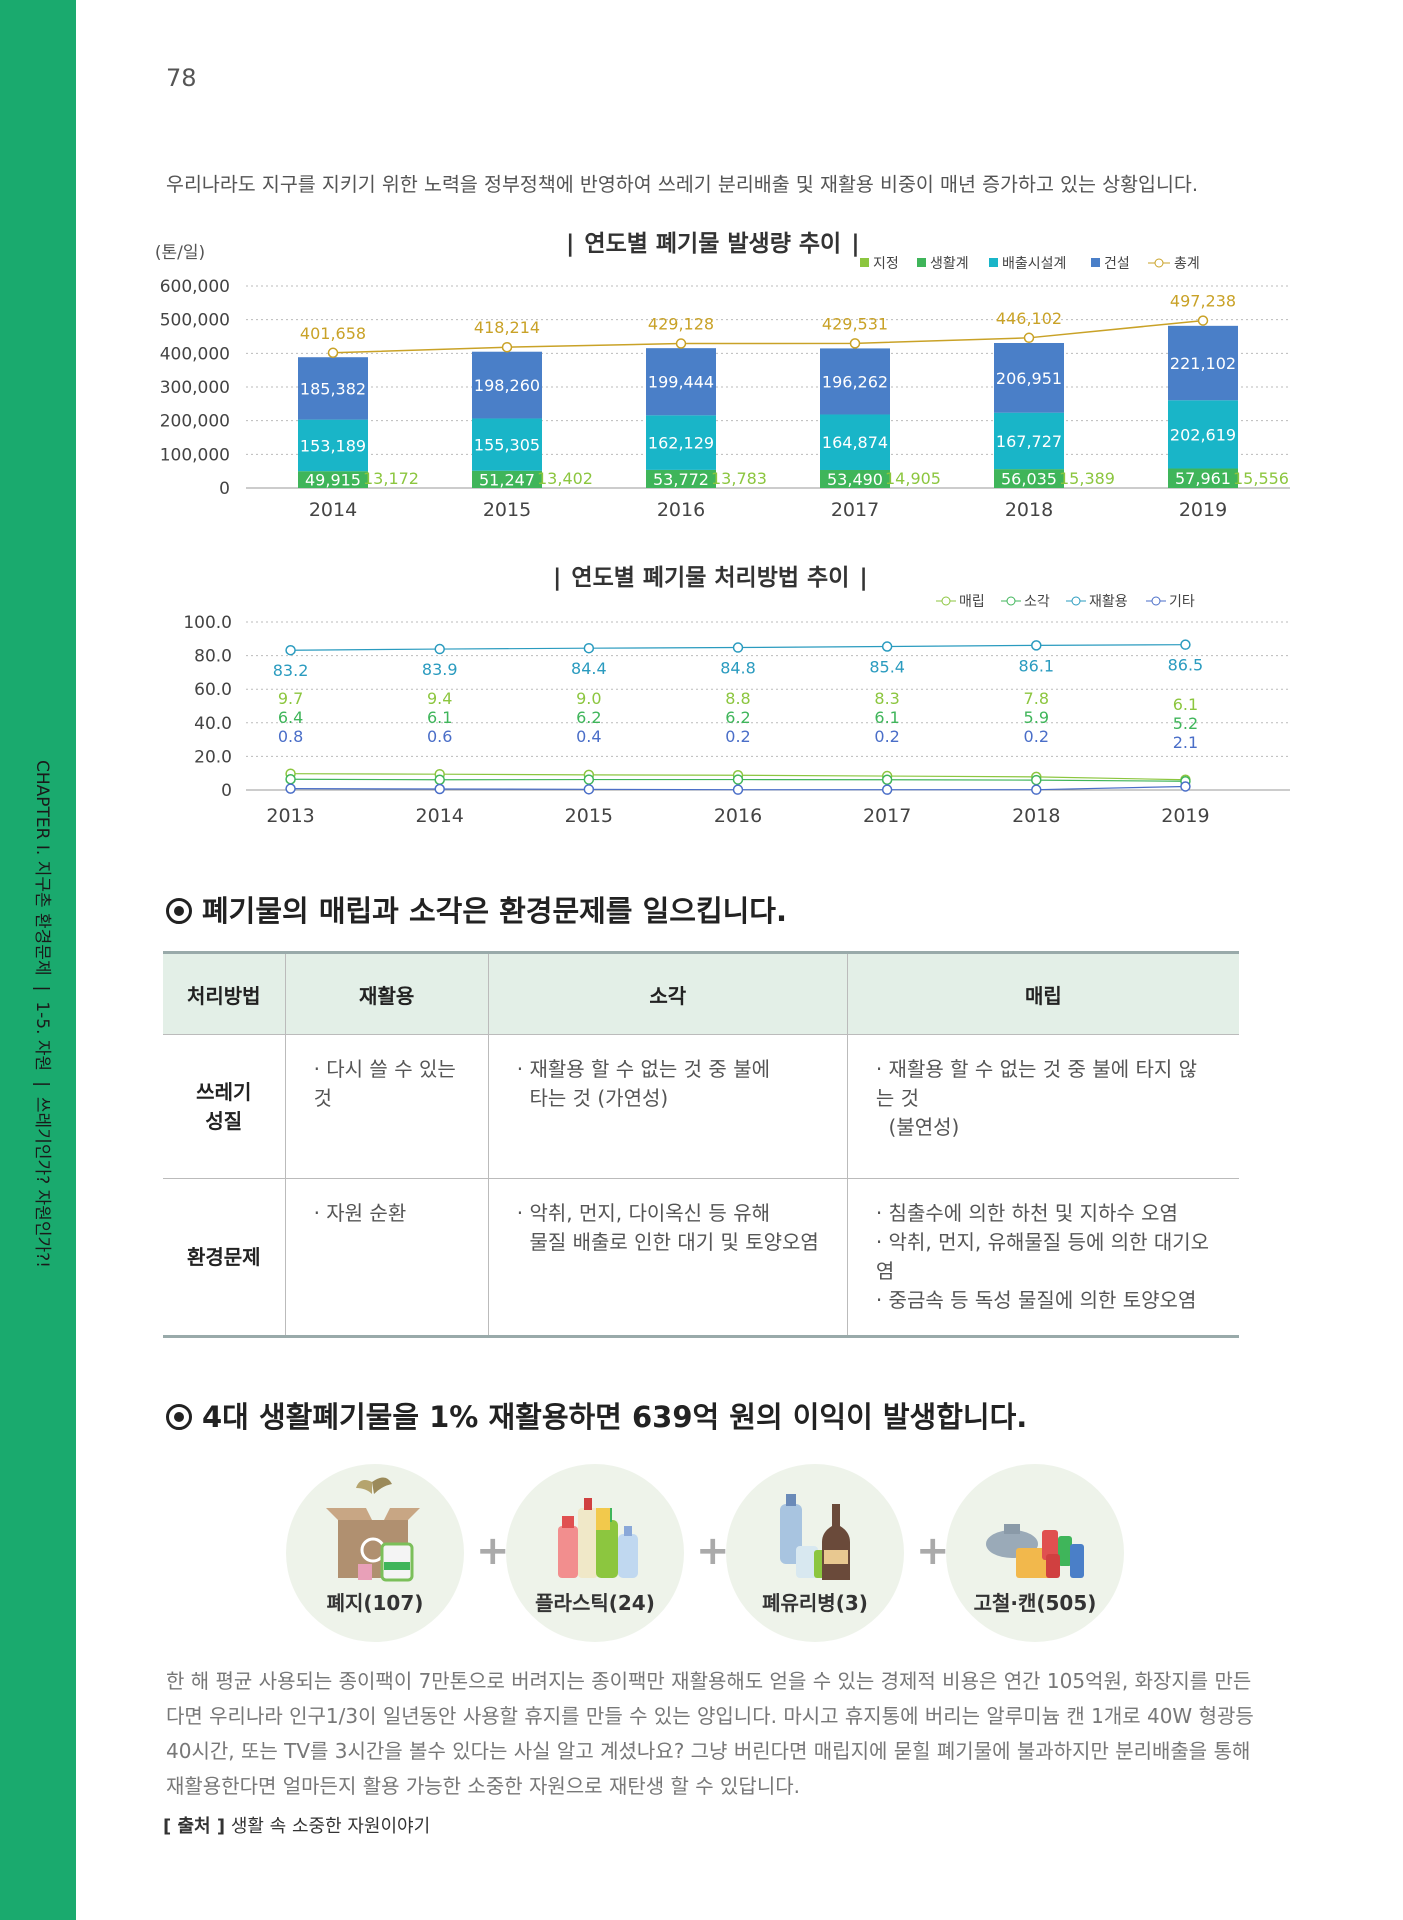 This screenshot has height=1920, width=1403. Describe the element at coordinates (495, 911) in the screenshot. I see `section1-title: 폐기물의 매립과 소각은 환경문제를 일으킵니다.` at that location.